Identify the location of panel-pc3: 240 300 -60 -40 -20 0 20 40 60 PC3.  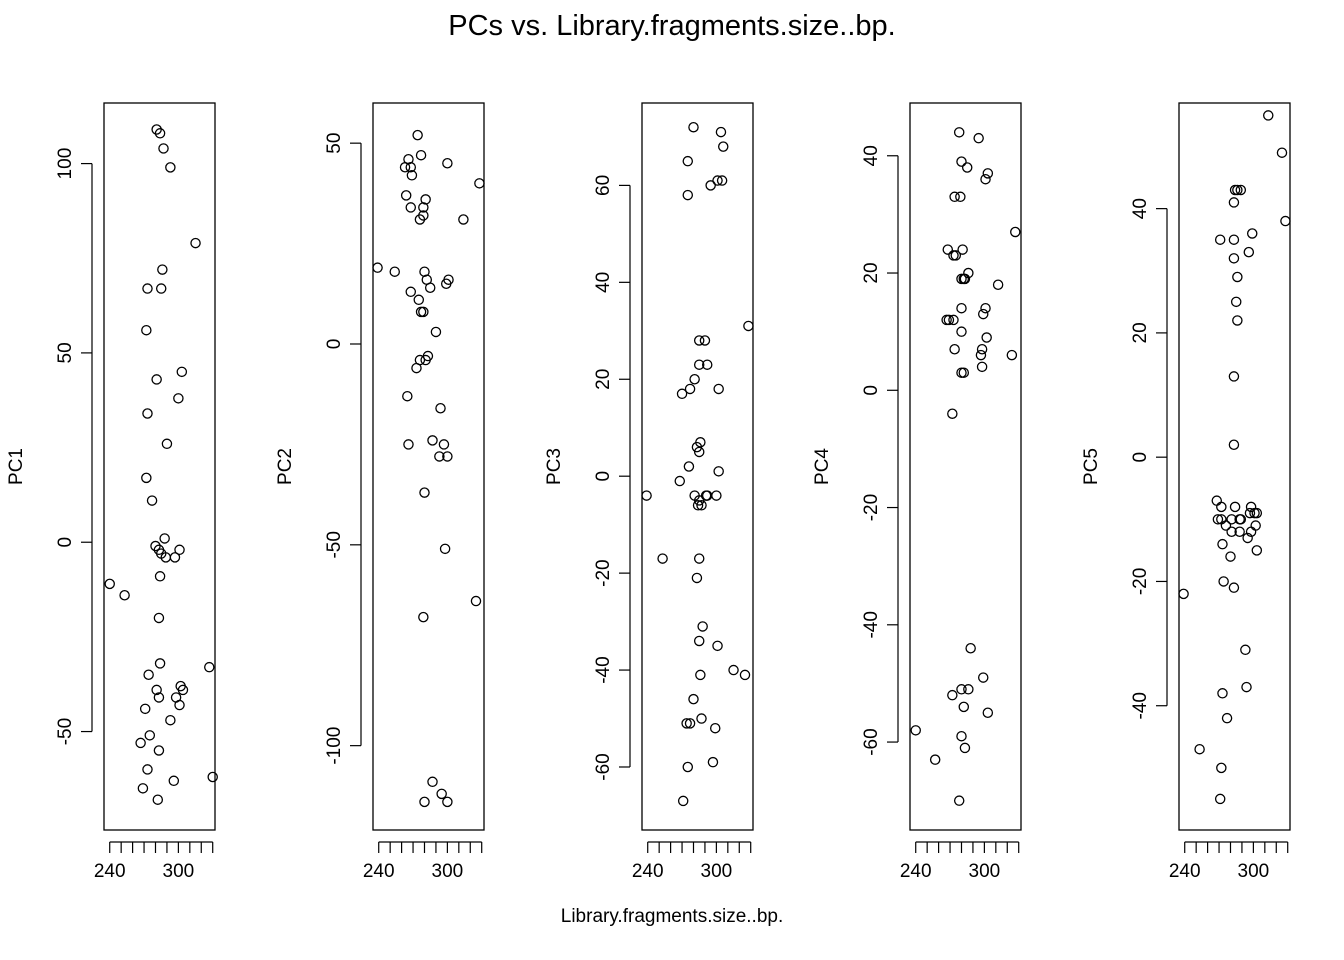
(649, 492).